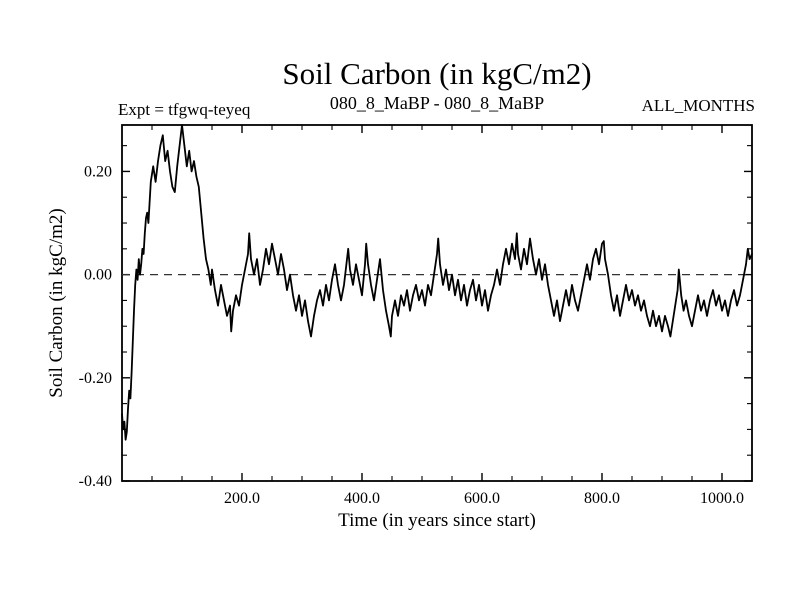 This screenshot has width=800, height=600. I want to click on x-axis-title: Time (in years since start), so click(437, 520).